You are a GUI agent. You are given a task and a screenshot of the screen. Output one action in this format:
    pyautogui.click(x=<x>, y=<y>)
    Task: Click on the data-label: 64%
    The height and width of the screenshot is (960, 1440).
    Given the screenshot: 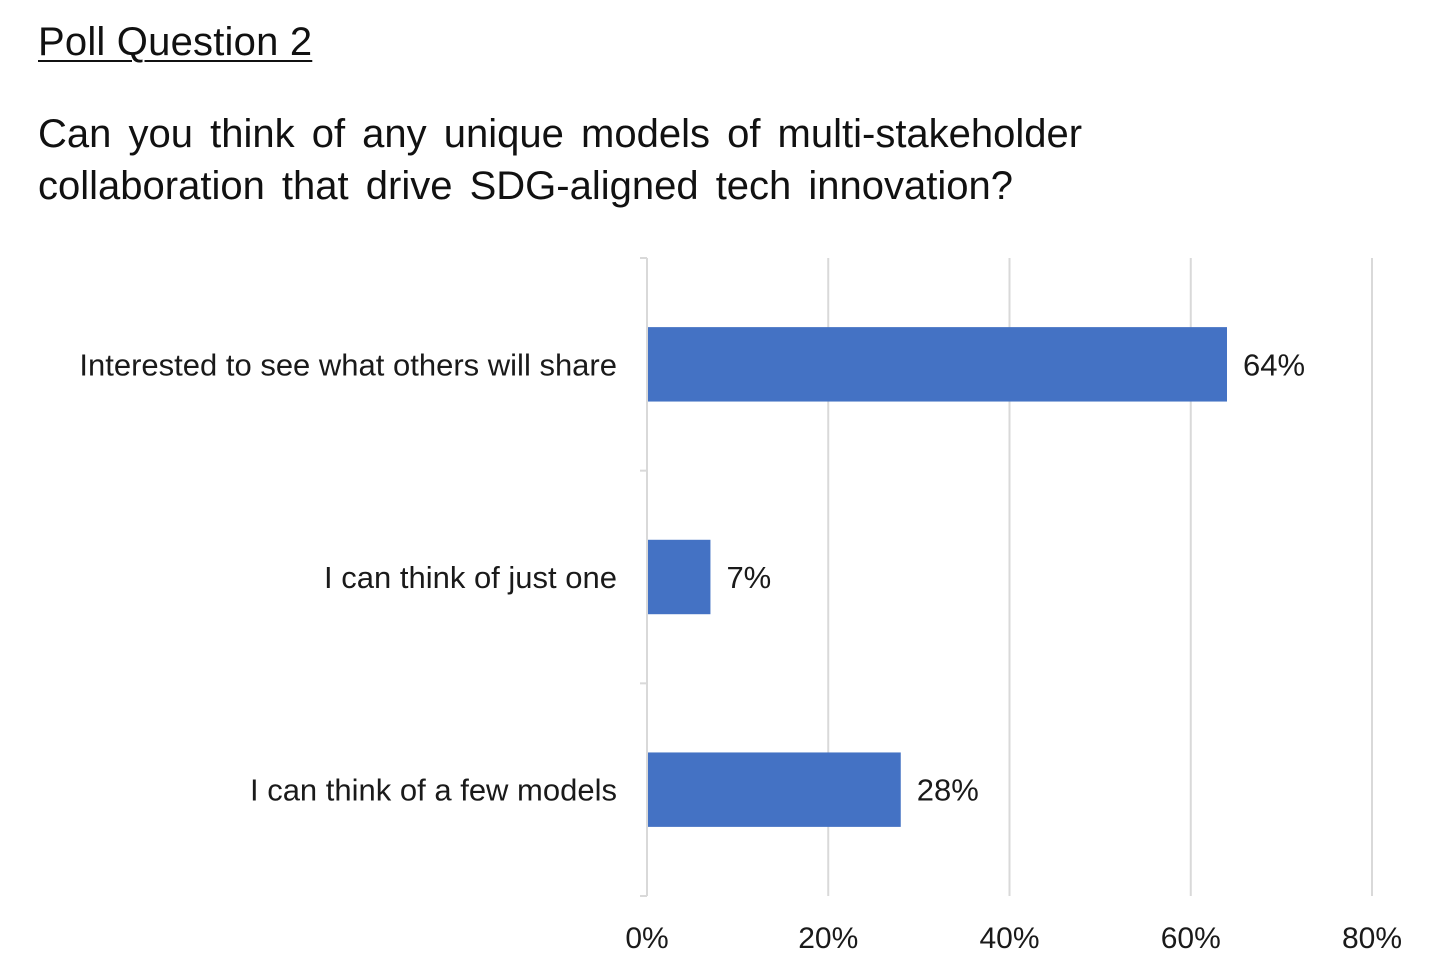 What is the action you would take?
    pyautogui.click(x=1274, y=364)
    